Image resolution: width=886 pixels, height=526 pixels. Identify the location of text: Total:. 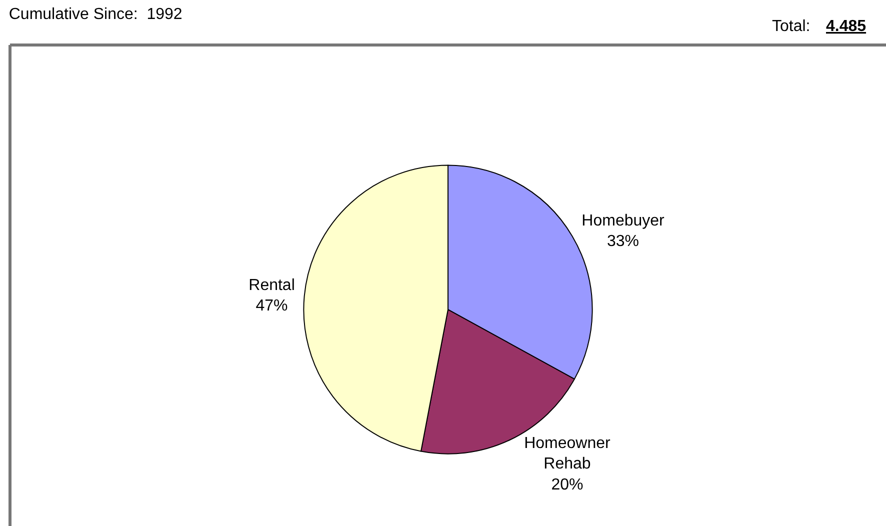
(791, 26).